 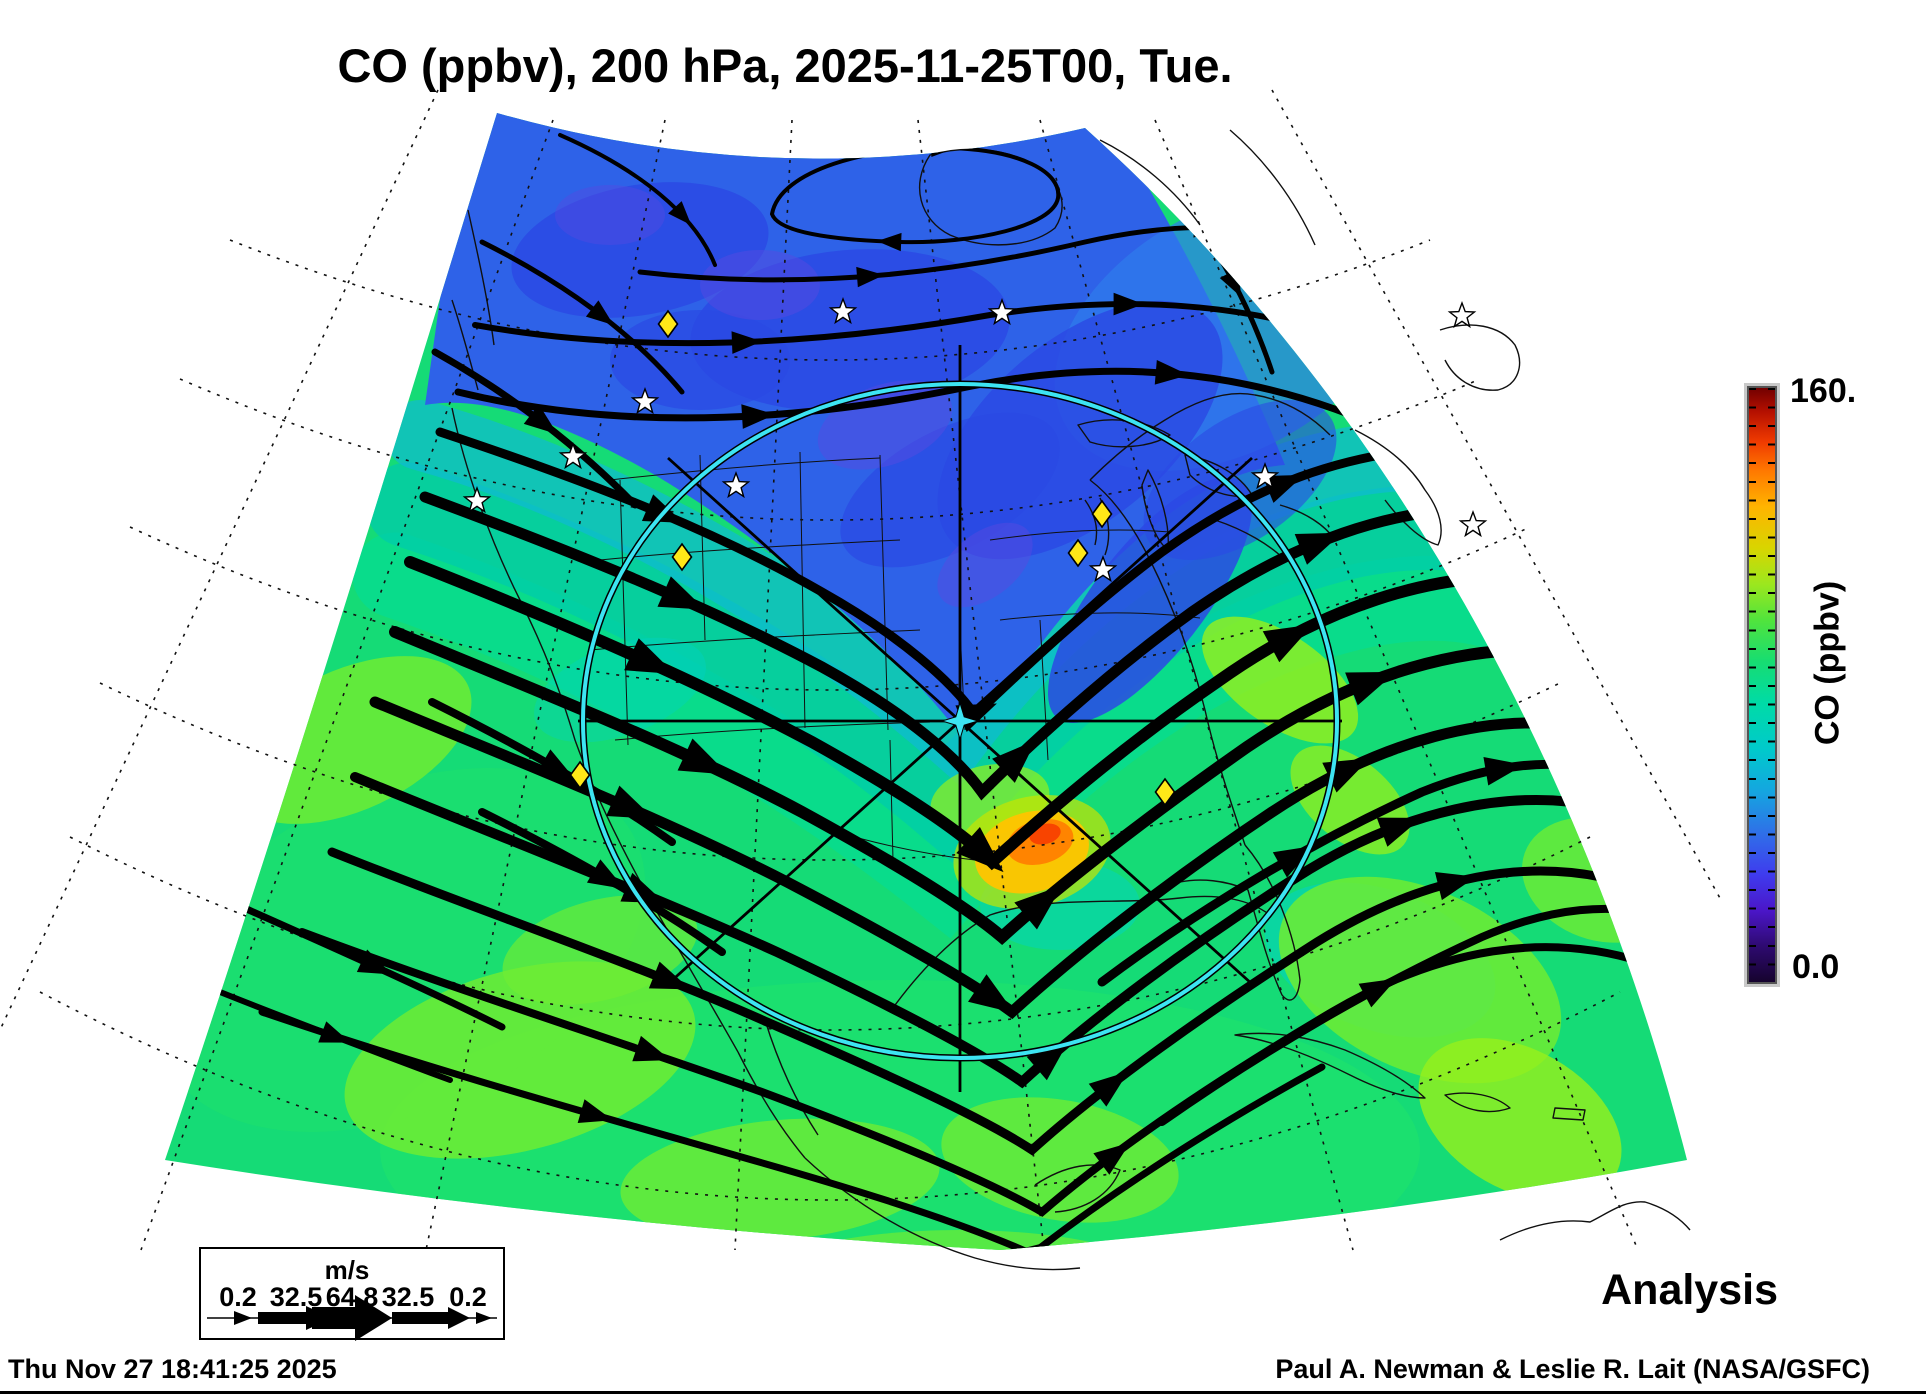 I want to click on bottom-border-line, so click(x=963, y=1392).